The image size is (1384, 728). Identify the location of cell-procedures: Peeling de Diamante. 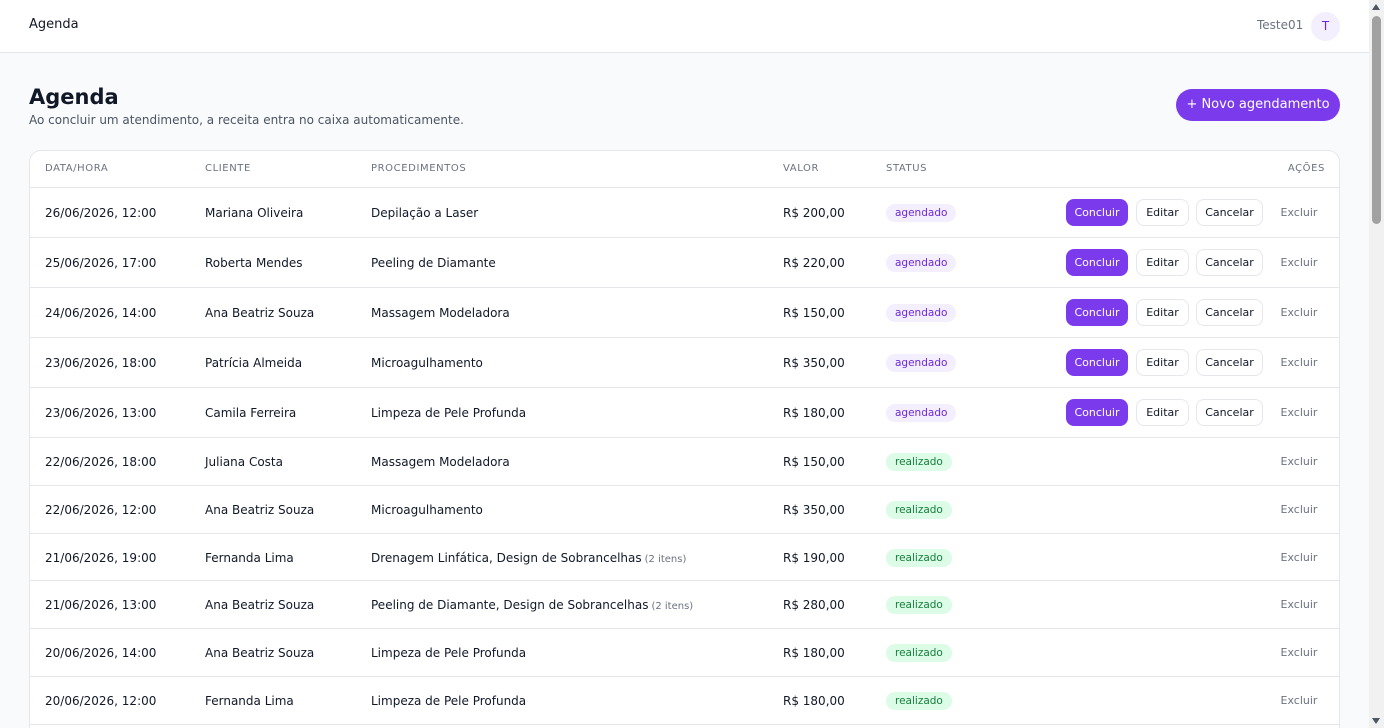
(433, 263).